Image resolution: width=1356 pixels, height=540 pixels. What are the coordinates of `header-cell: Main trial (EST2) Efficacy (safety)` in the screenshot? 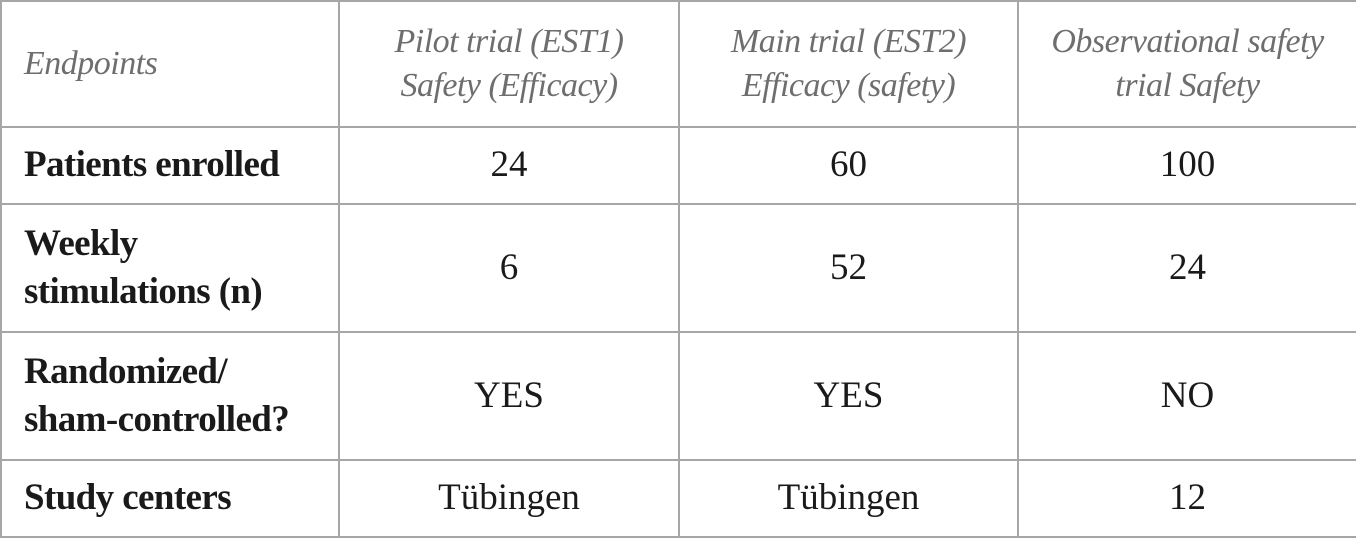 It's located at (848, 64).